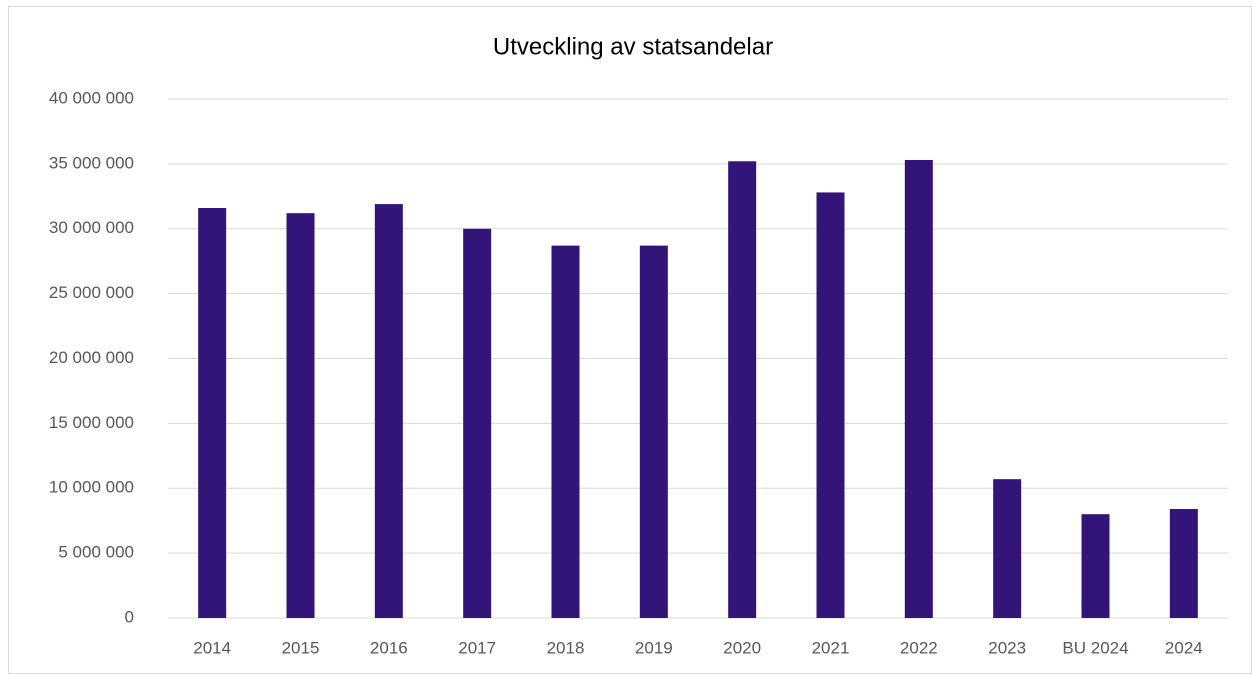  What do you see at coordinates (91, 162) in the screenshot?
I see `y-tick-label: 35 000 000` at bounding box center [91, 162].